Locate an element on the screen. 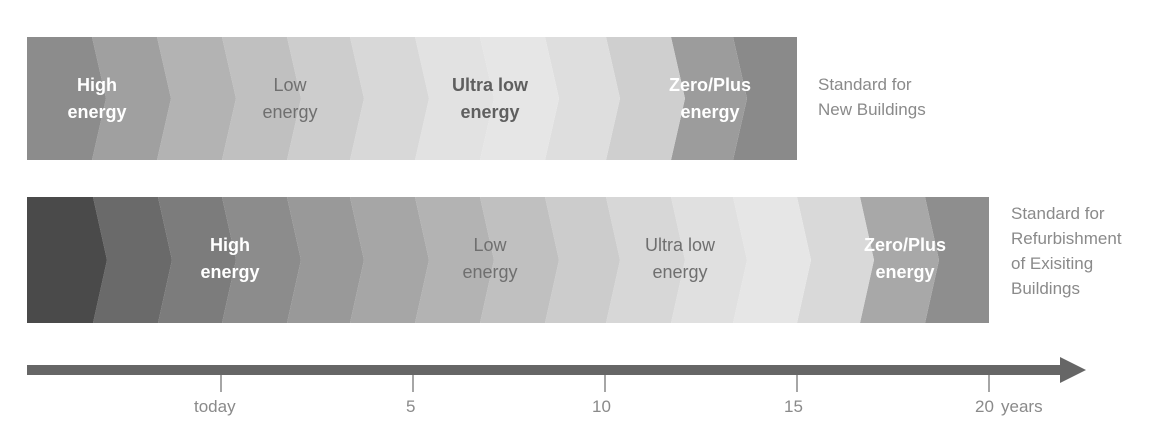 The height and width of the screenshot is (427, 1161). row2-stage-zero-plus-energy: Zero/Plus energy is located at coordinates (905, 258).